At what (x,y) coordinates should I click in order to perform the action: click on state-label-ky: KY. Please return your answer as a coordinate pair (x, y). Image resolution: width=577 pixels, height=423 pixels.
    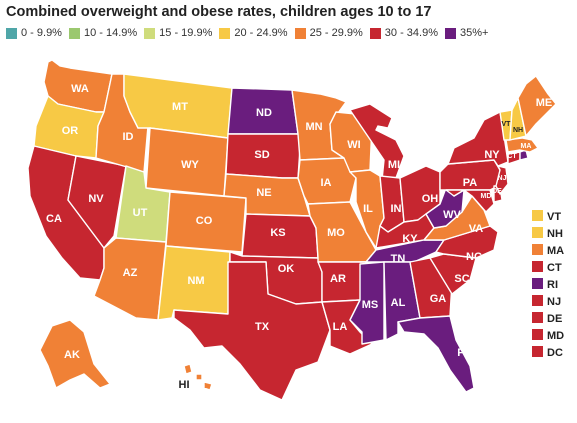
    Looking at the image, I should click on (410, 239).